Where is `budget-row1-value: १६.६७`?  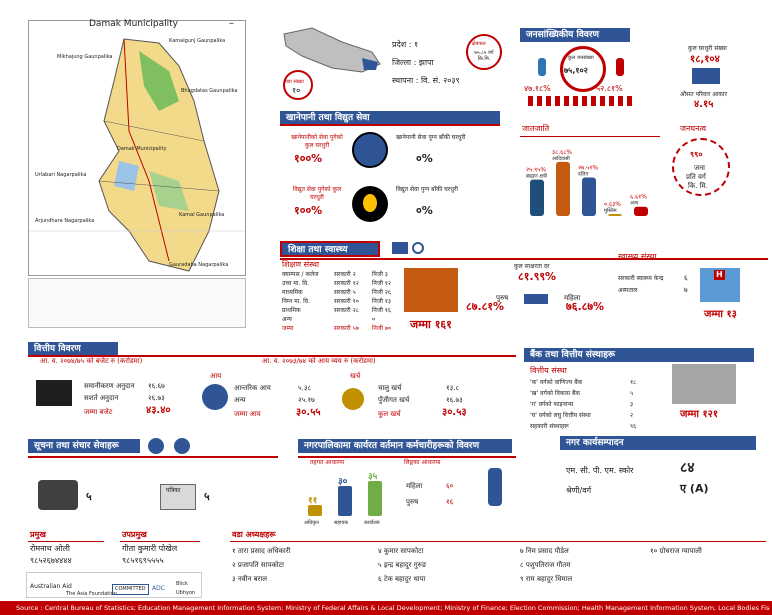 budget-row1-value: १६.६७ is located at coordinates (156, 386).